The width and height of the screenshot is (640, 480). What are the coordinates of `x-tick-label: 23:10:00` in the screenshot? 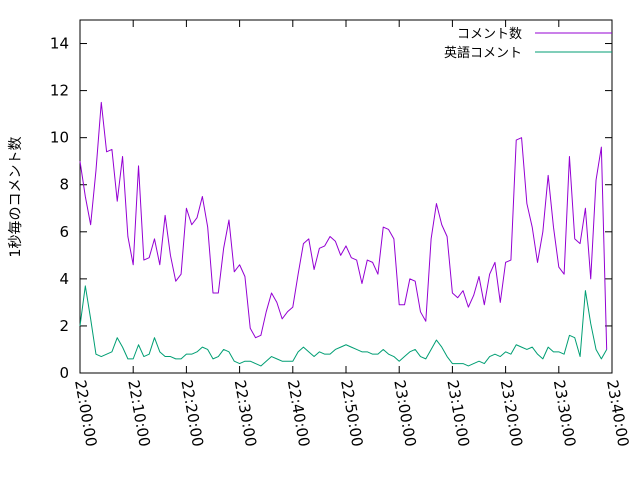 It's located at (457, 413).